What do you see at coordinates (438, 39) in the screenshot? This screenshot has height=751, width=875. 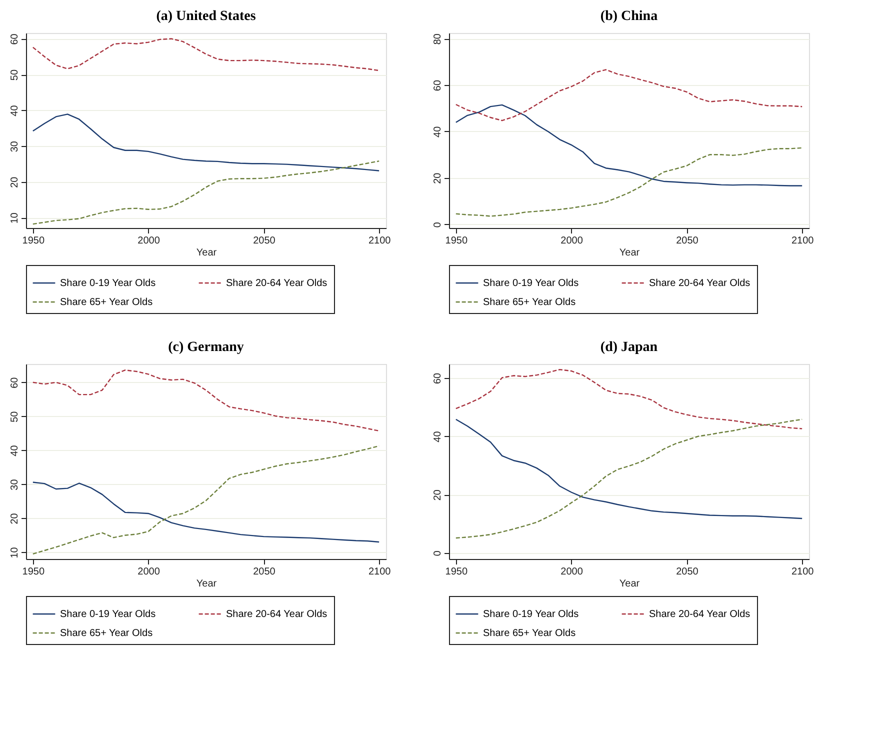 I see `y-tick-label: 80` at bounding box center [438, 39].